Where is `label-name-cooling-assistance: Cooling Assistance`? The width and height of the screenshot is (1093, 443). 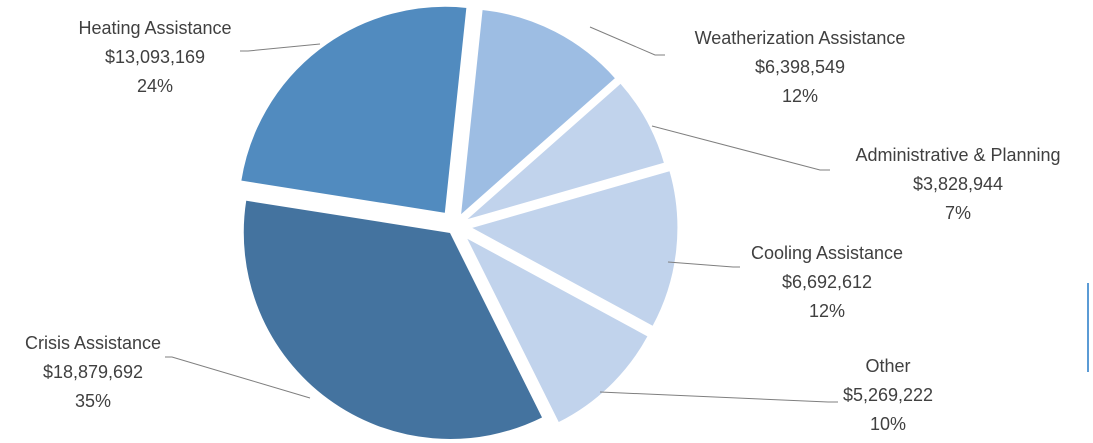 label-name-cooling-assistance: Cooling Assistance is located at coordinates (827, 253).